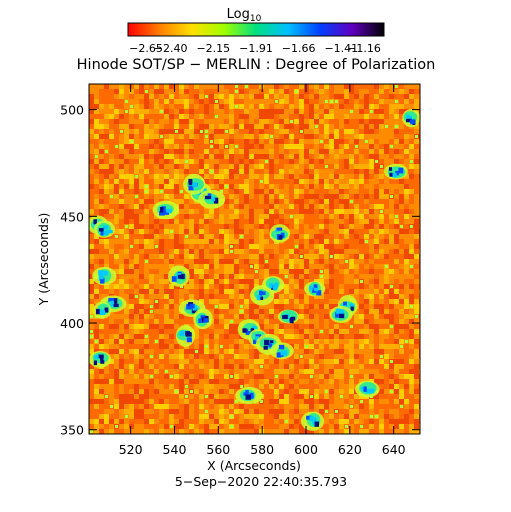  What do you see at coordinates (261, 481) in the screenshot?
I see `timestamp: 5−Sep−2020 22:40:35.793` at bounding box center [261, 481].